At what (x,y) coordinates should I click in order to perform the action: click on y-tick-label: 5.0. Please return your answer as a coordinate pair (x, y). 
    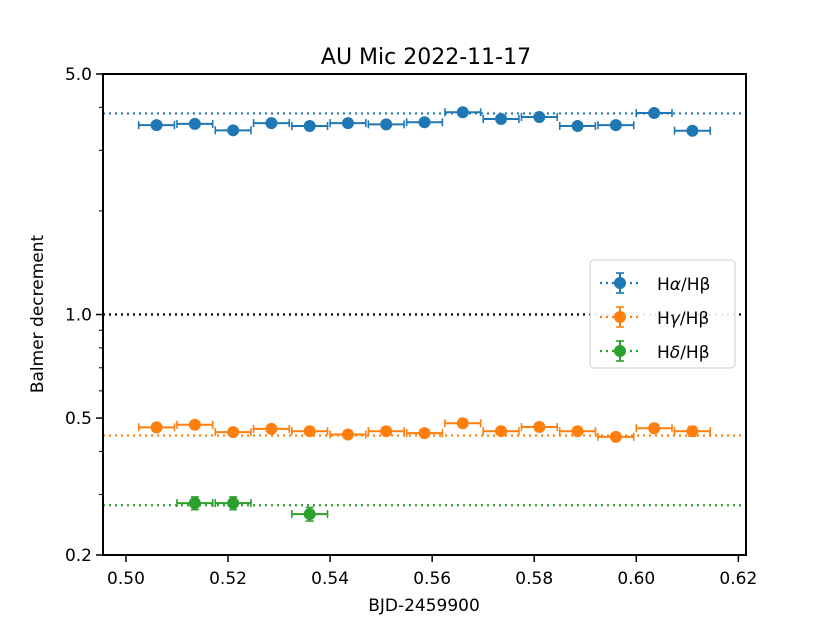
    Looking at the image, I should click on (78, 75).